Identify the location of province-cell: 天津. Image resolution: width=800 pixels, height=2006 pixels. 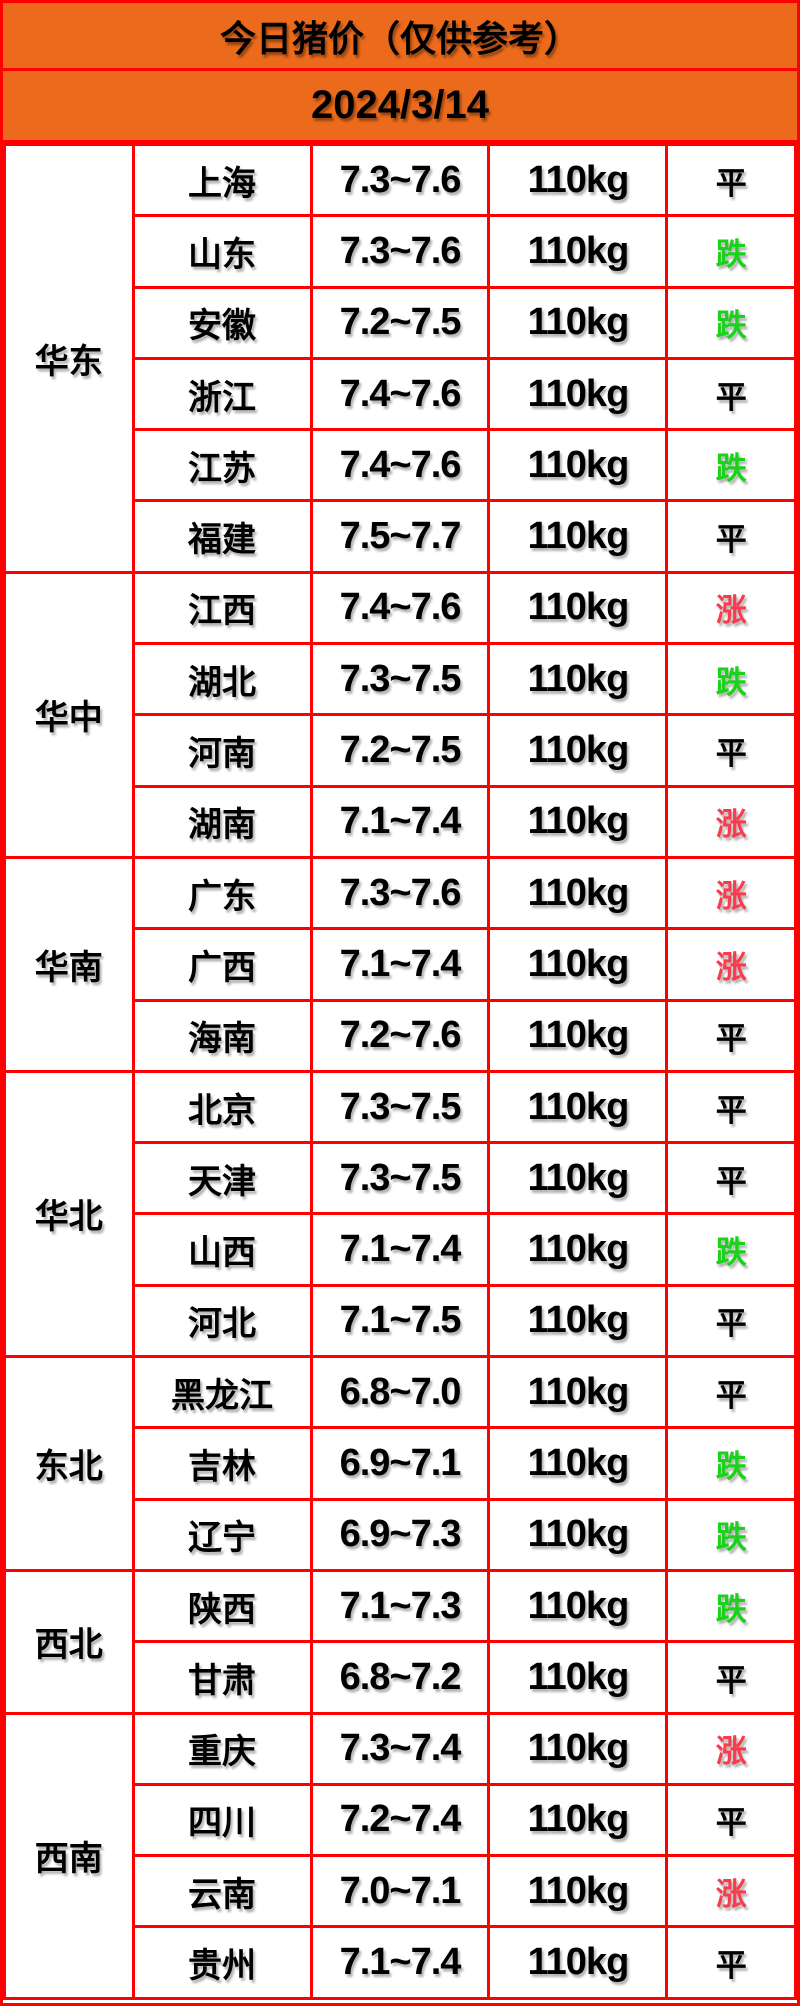
(222, 1178).